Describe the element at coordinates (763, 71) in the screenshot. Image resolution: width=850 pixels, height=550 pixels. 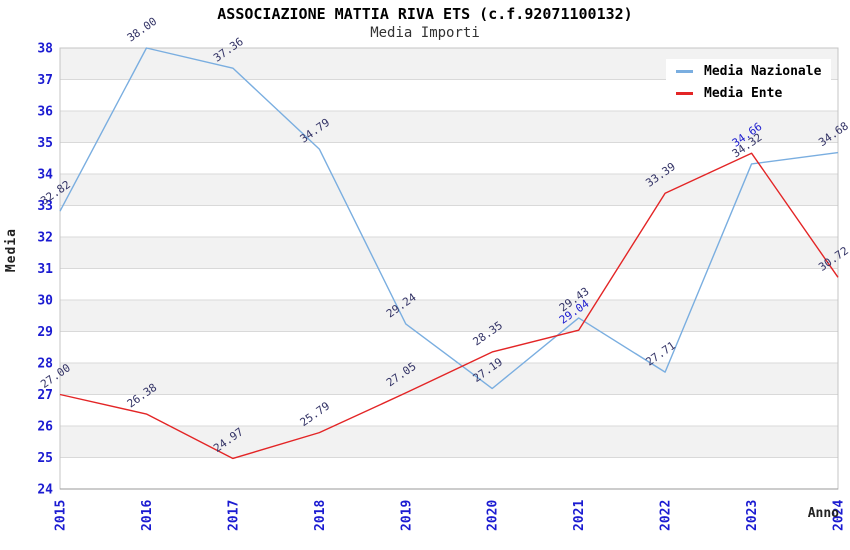
I see `legend-label: Media Nazionale` at that location.